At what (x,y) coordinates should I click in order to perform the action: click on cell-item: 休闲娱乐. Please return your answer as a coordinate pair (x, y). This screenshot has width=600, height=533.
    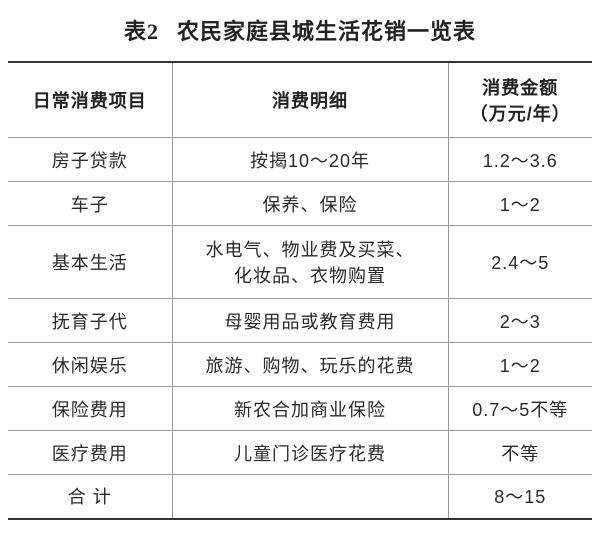
    Looking at the image, I should click on (90, 364).